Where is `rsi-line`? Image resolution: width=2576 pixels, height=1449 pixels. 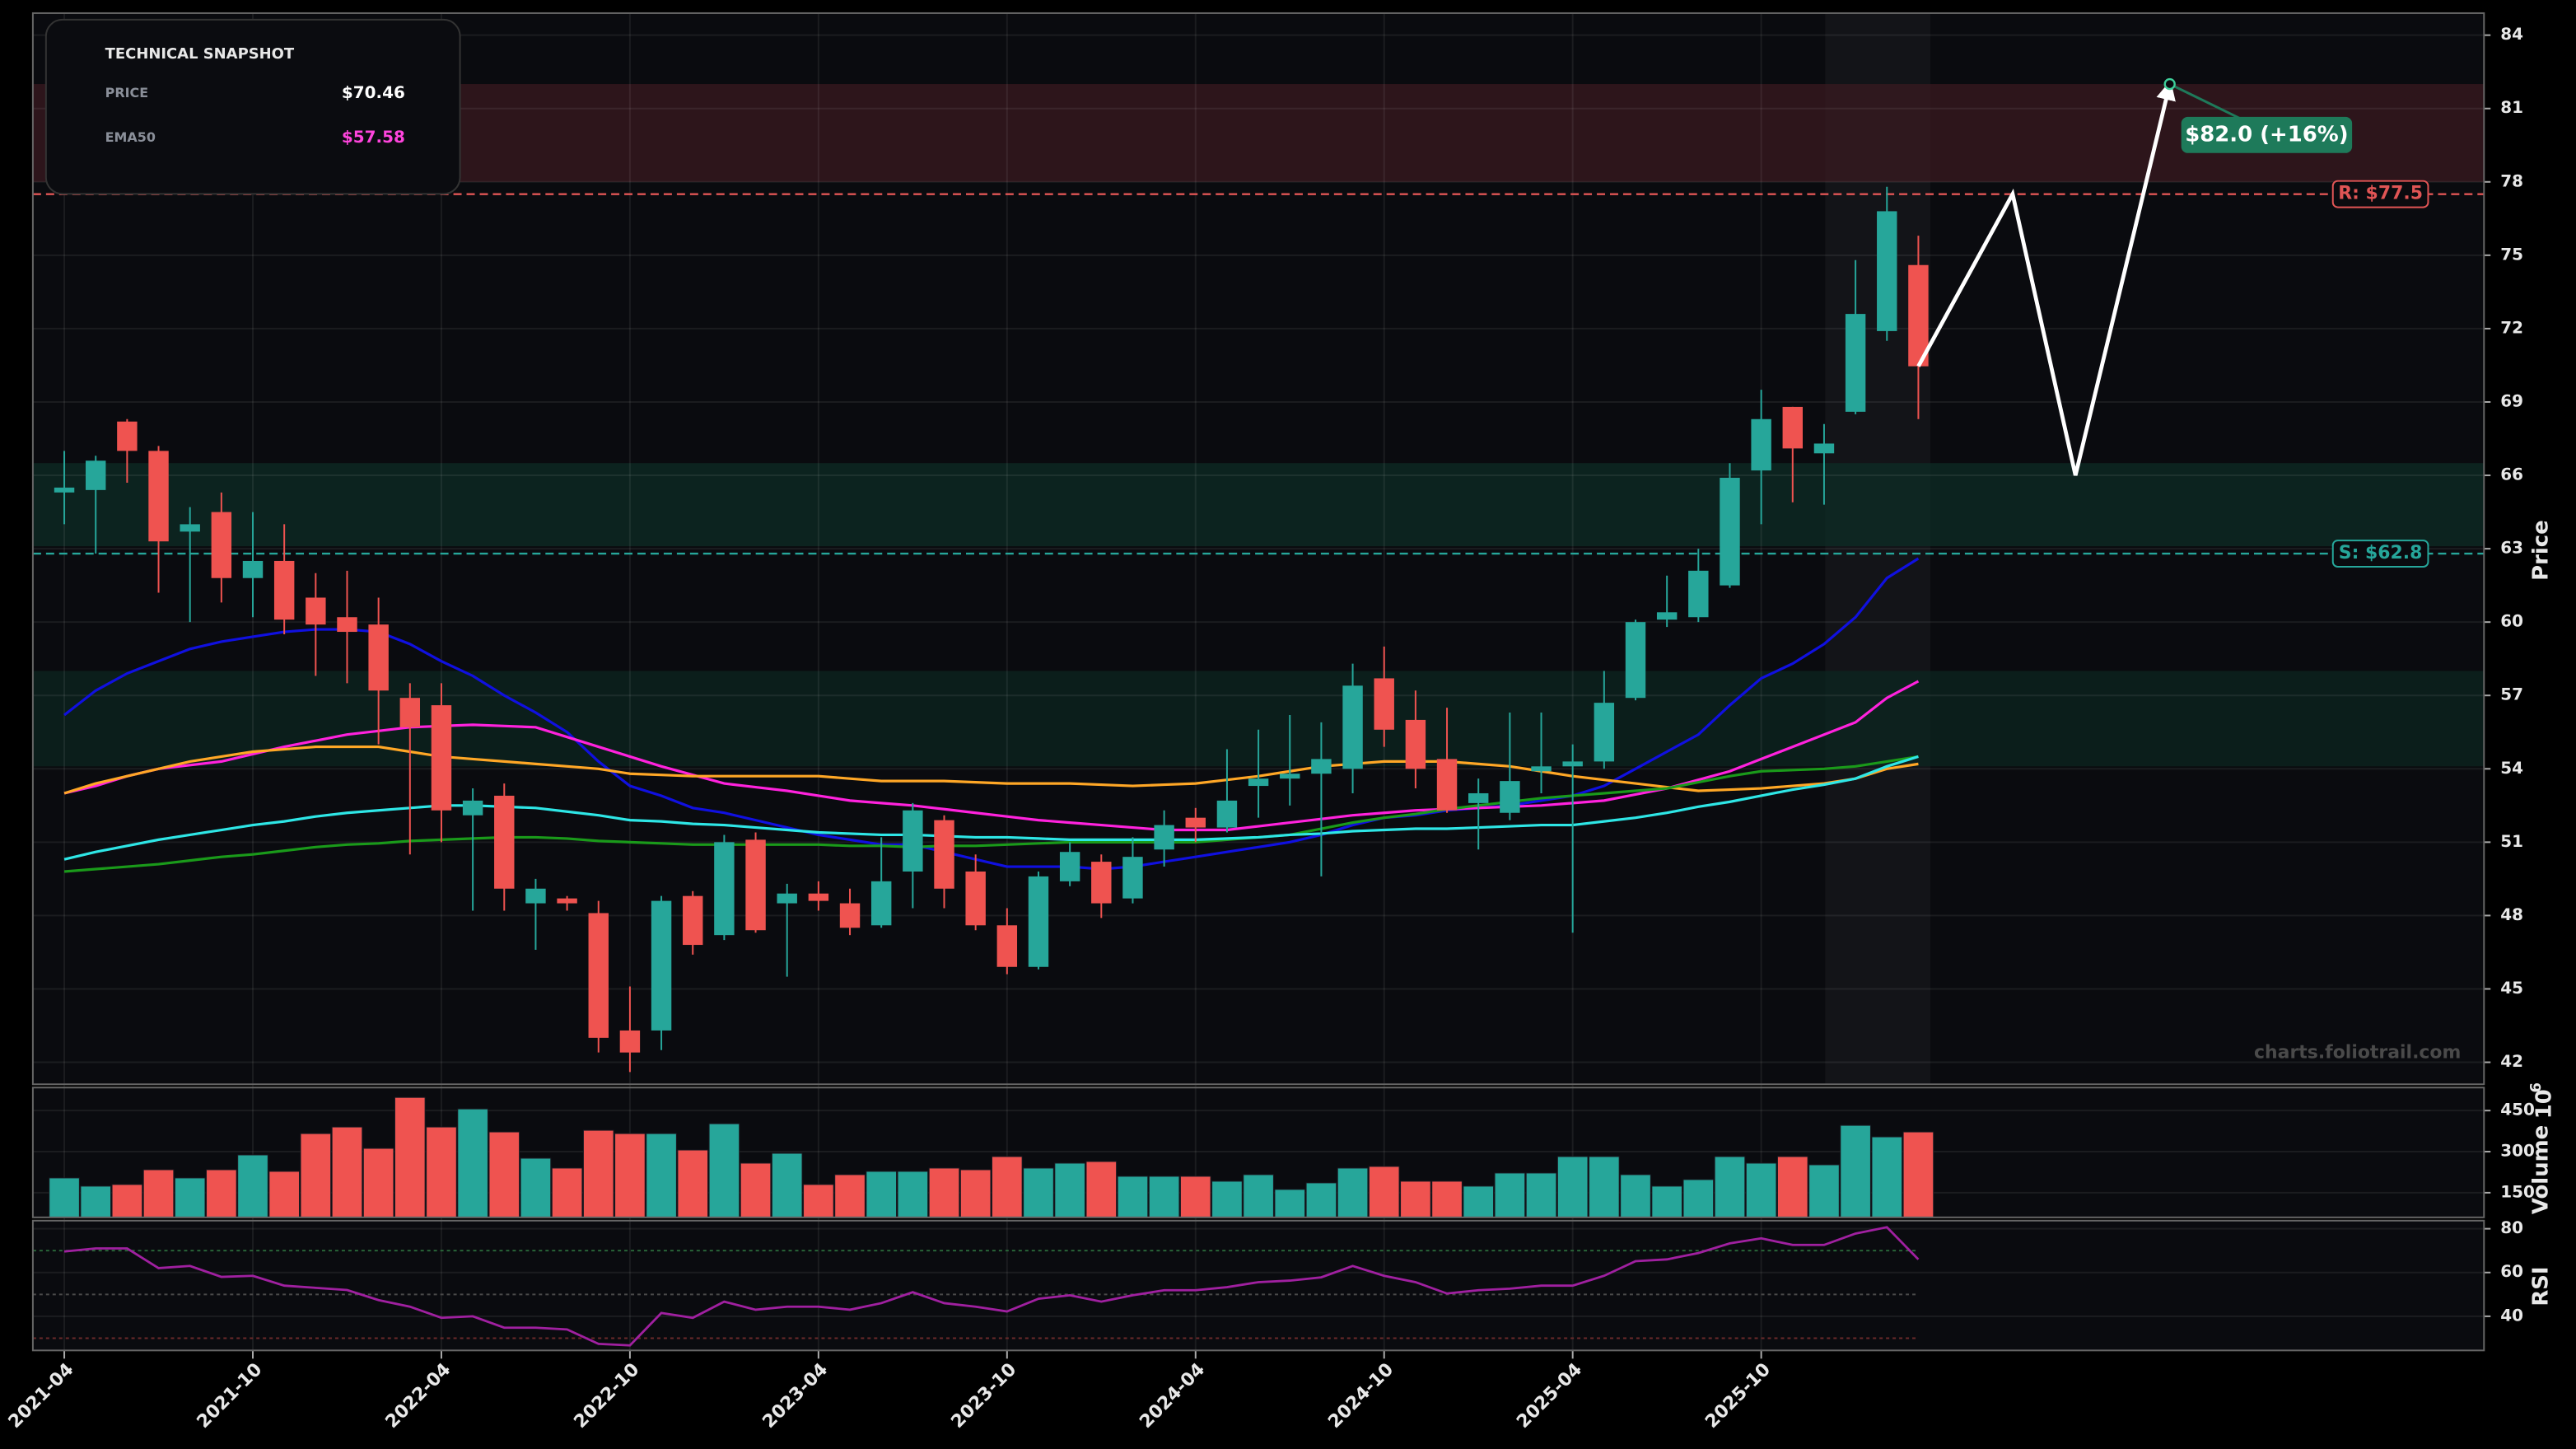 rsi-line is located at coordinates (991, 1286).